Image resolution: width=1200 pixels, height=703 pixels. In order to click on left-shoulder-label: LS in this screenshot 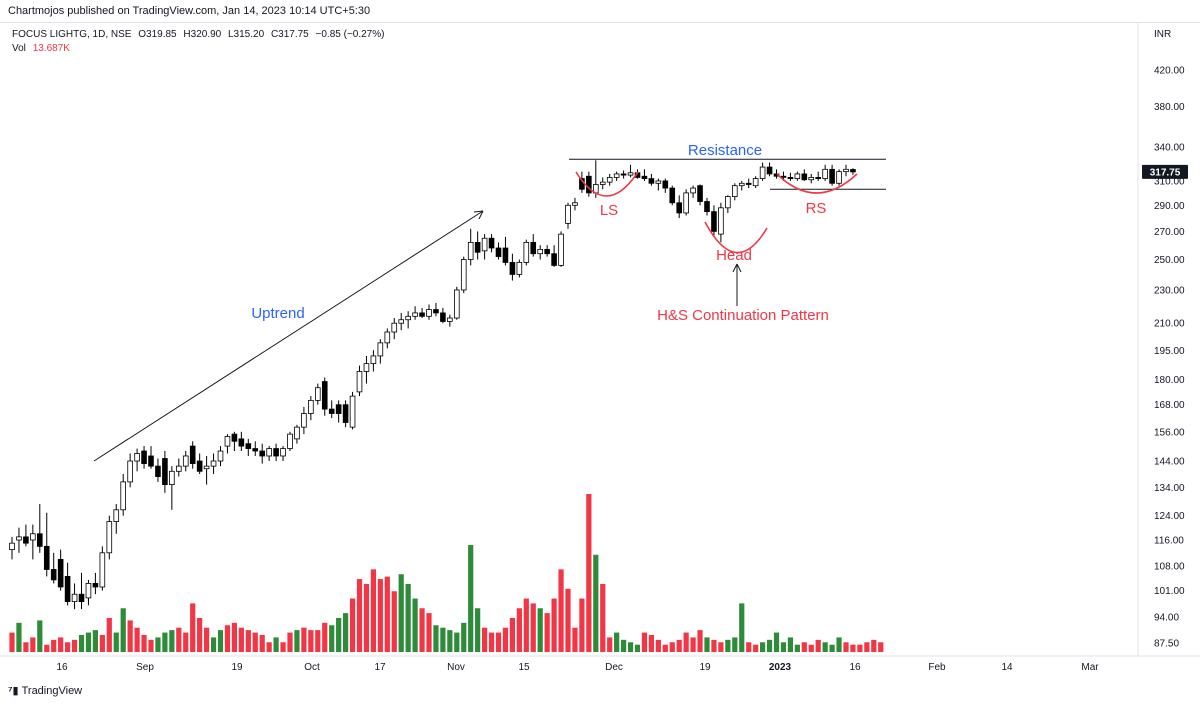, I will do `click(609, 210)`.